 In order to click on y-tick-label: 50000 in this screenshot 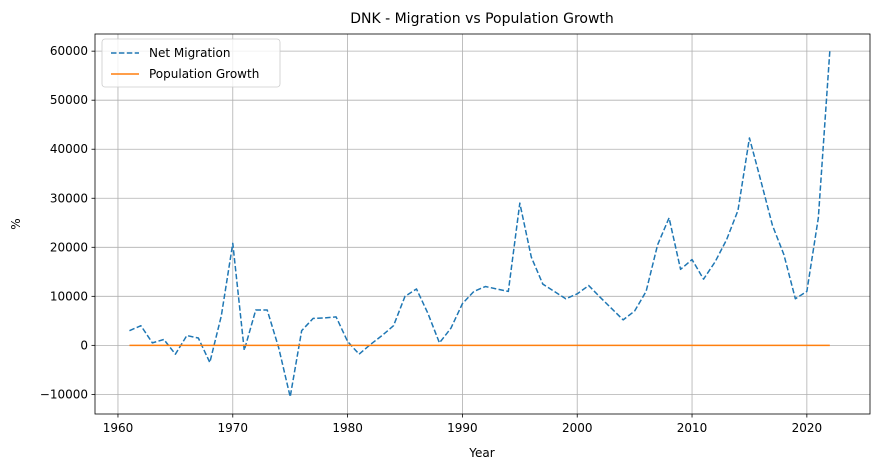, I will do `click(69, 100)`.